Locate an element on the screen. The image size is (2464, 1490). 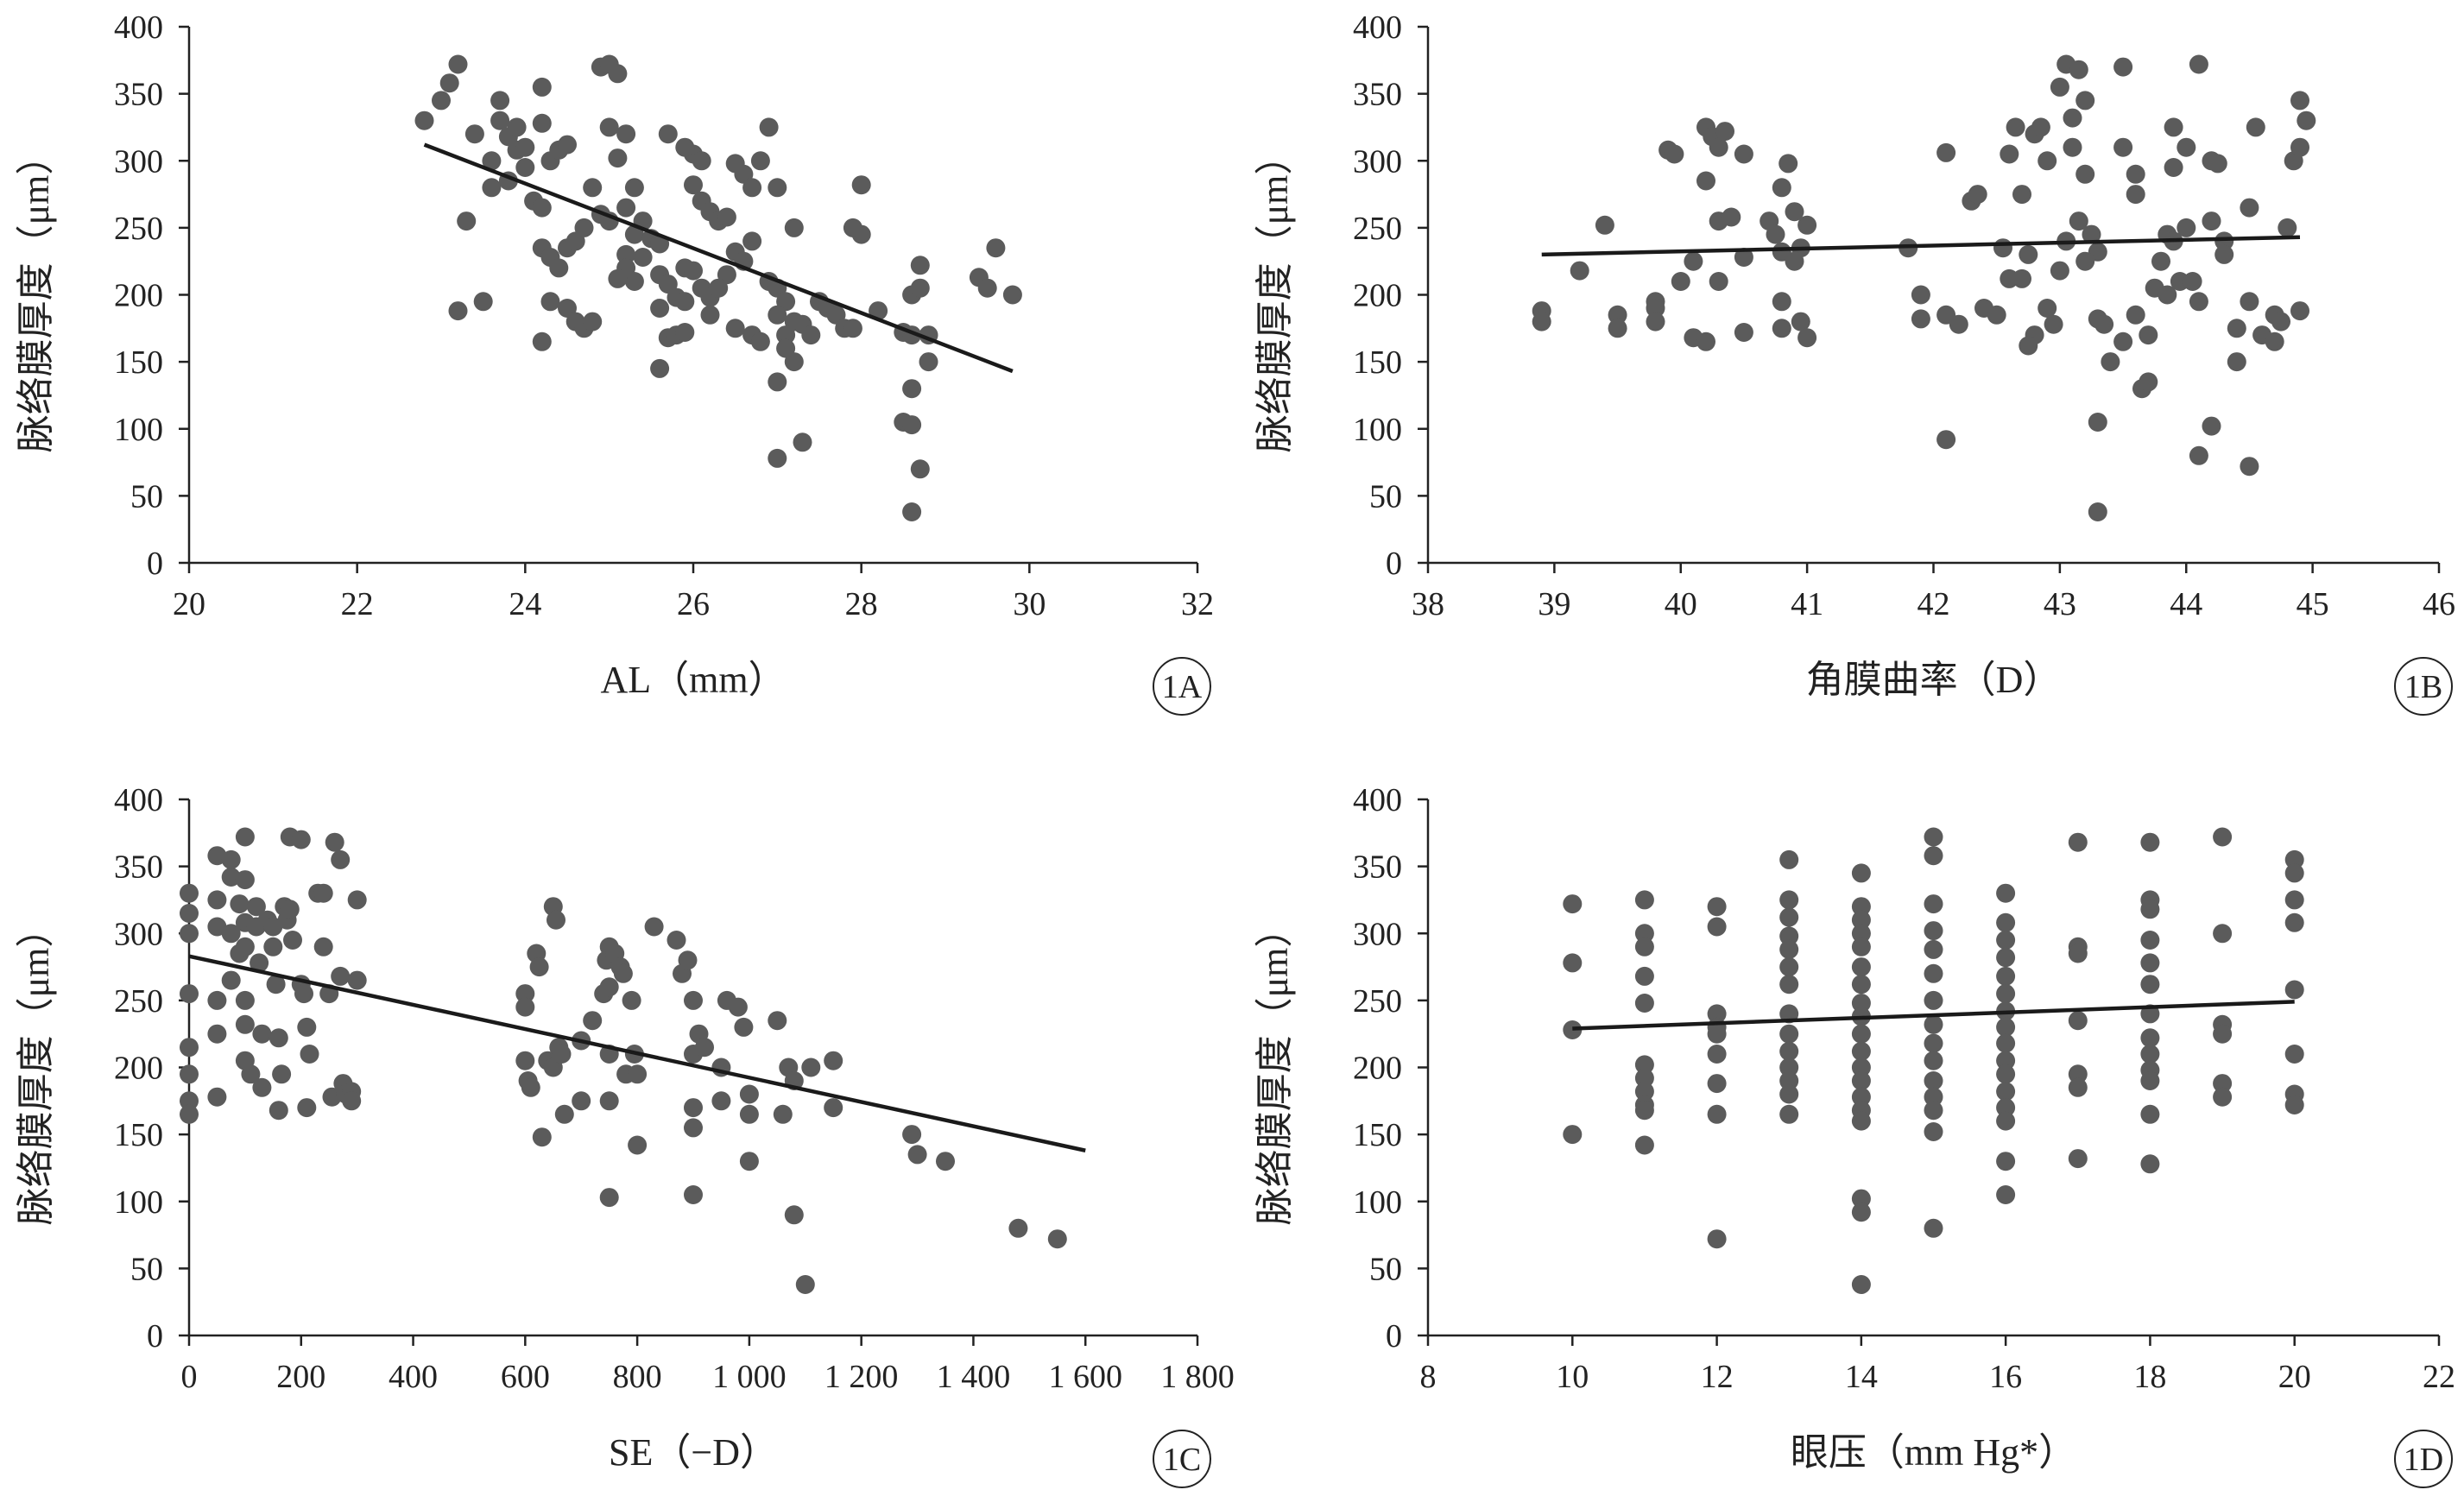
panel-label: 1A is located at coordinates (1182, 687).